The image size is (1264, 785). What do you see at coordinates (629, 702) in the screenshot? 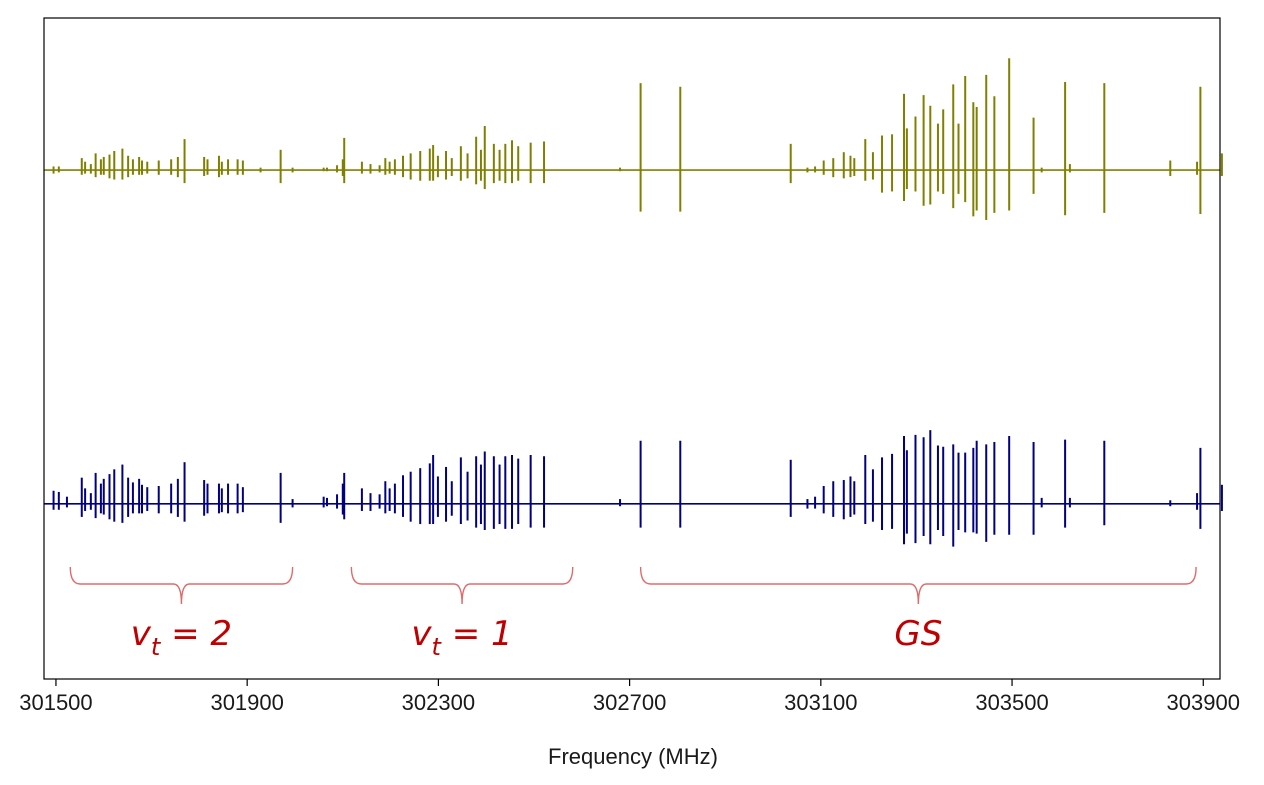
I see `x-tick-label: 302700` at bounding box center [629, 702].